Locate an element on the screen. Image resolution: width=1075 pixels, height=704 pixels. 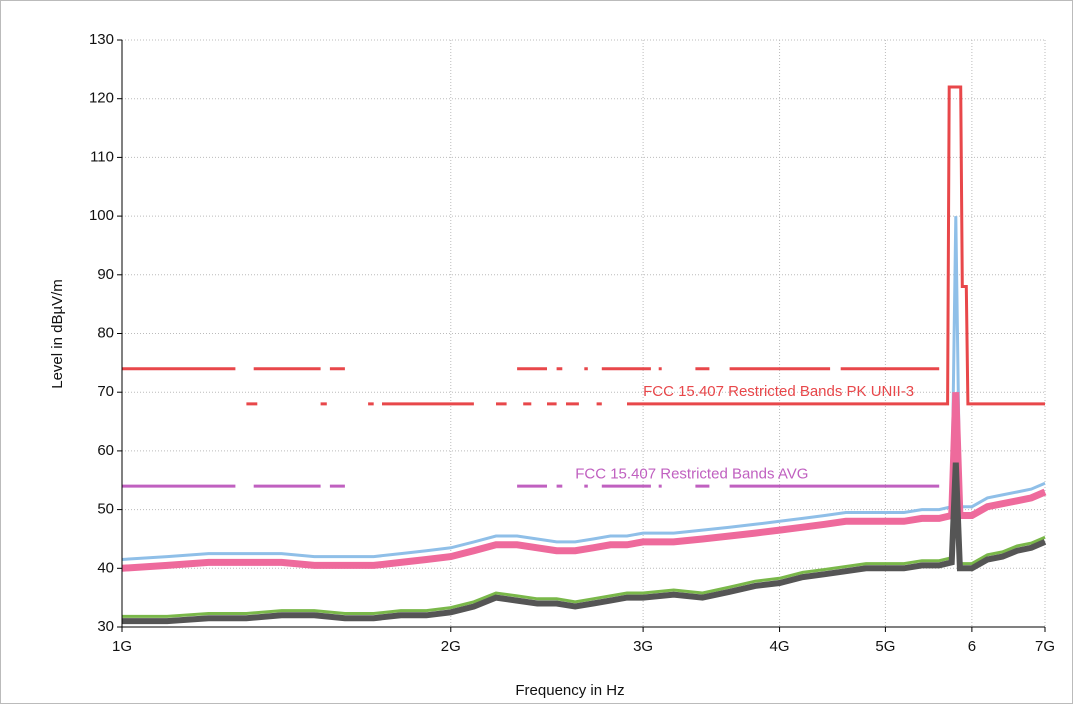
y-tick-label: 90 is located at coordinates (105, 274).